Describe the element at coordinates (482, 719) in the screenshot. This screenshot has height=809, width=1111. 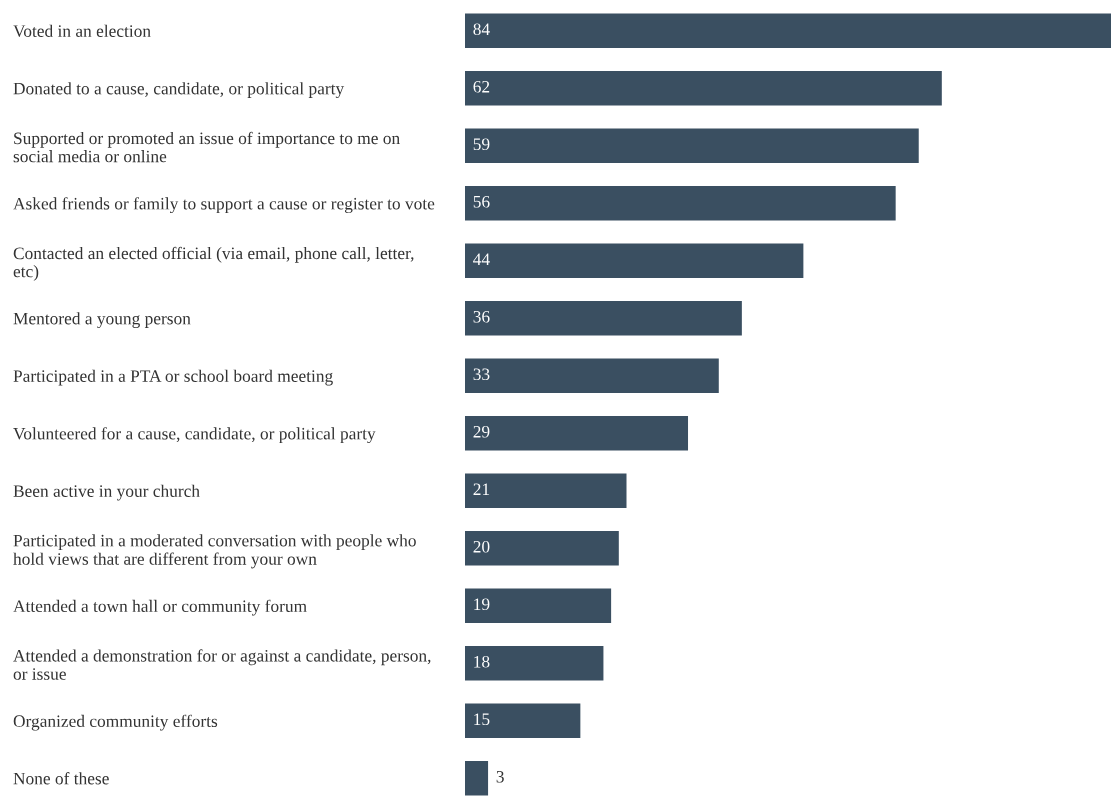
I see `data-label: 15` at that location.